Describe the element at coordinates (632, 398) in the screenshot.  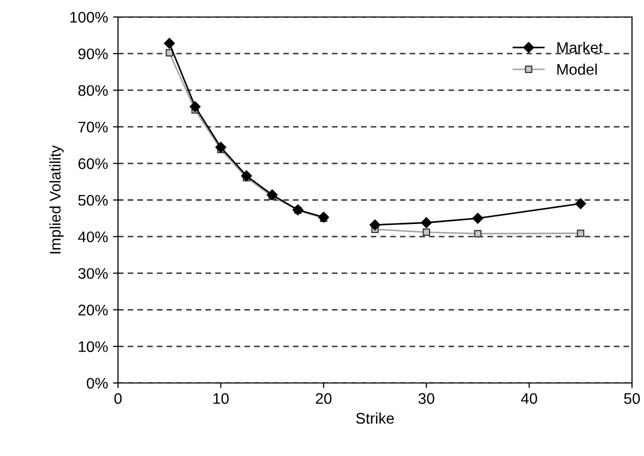
I see `x-tick-label: 50` at that location.